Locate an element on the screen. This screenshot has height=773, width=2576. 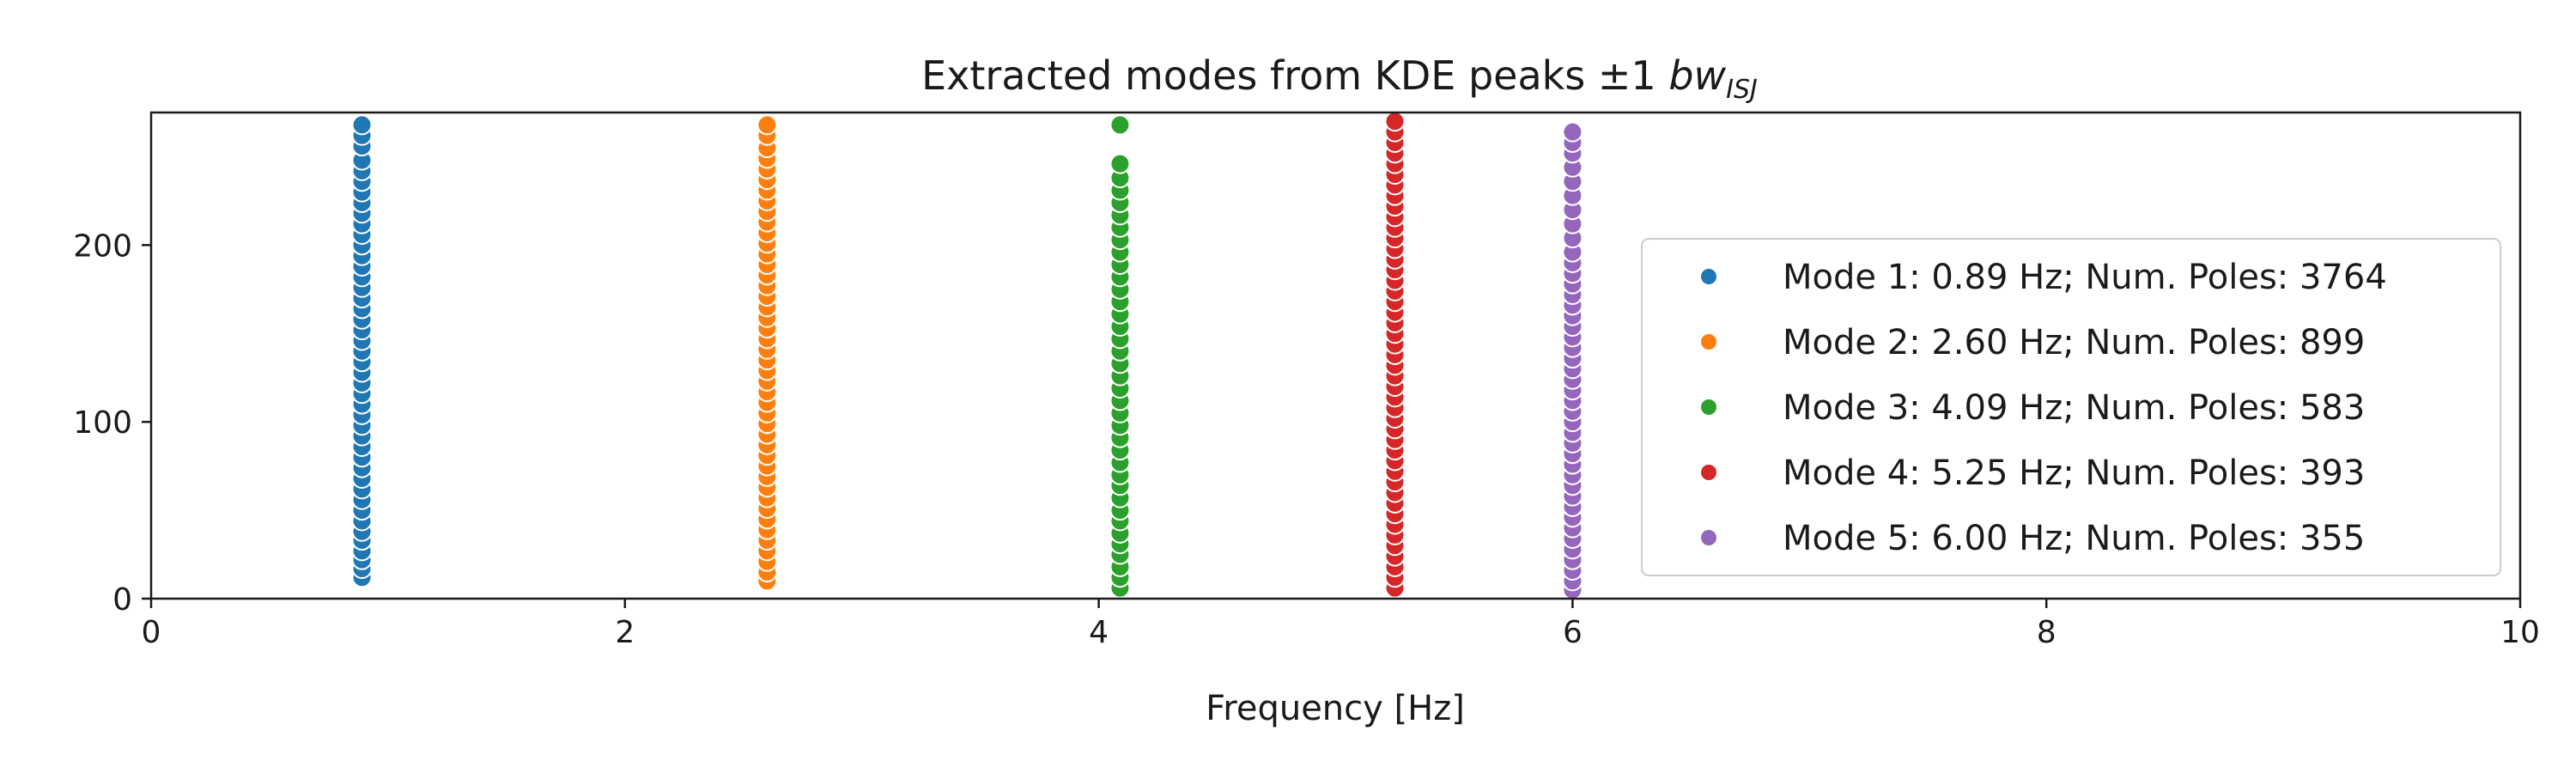
x-tick-label: 4 is located at coordinates (1099, 632).